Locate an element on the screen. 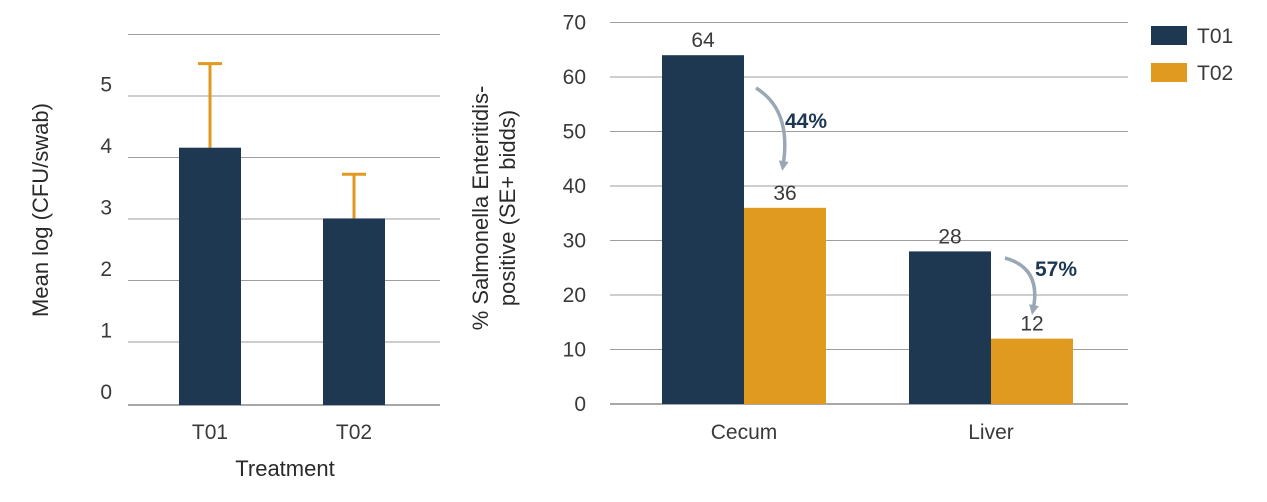 The image size is (1267, 502). chart1-y-axis-label: Mean log (CFU/swab) is located at coordinates (40, 210).